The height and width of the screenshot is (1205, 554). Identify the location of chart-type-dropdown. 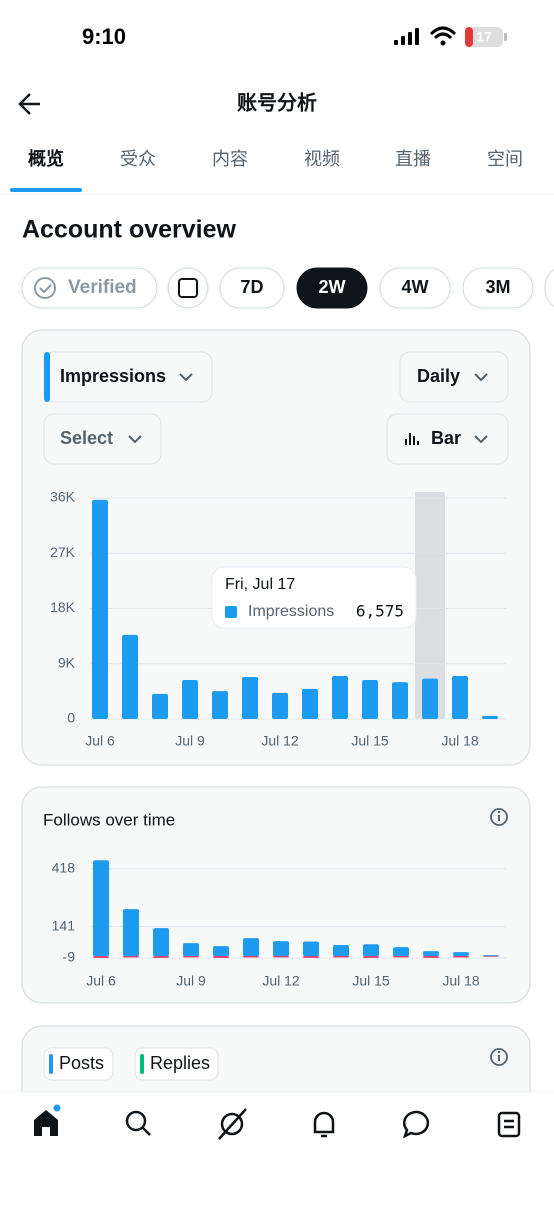
(447, 439).